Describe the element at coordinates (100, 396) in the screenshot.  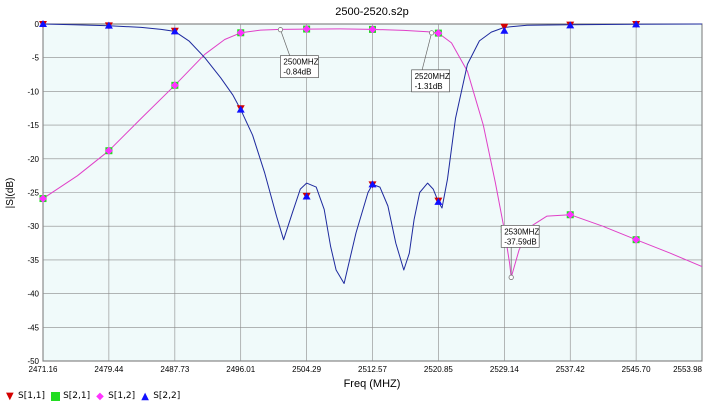
I see `diamond-icon: ◆` at that location.